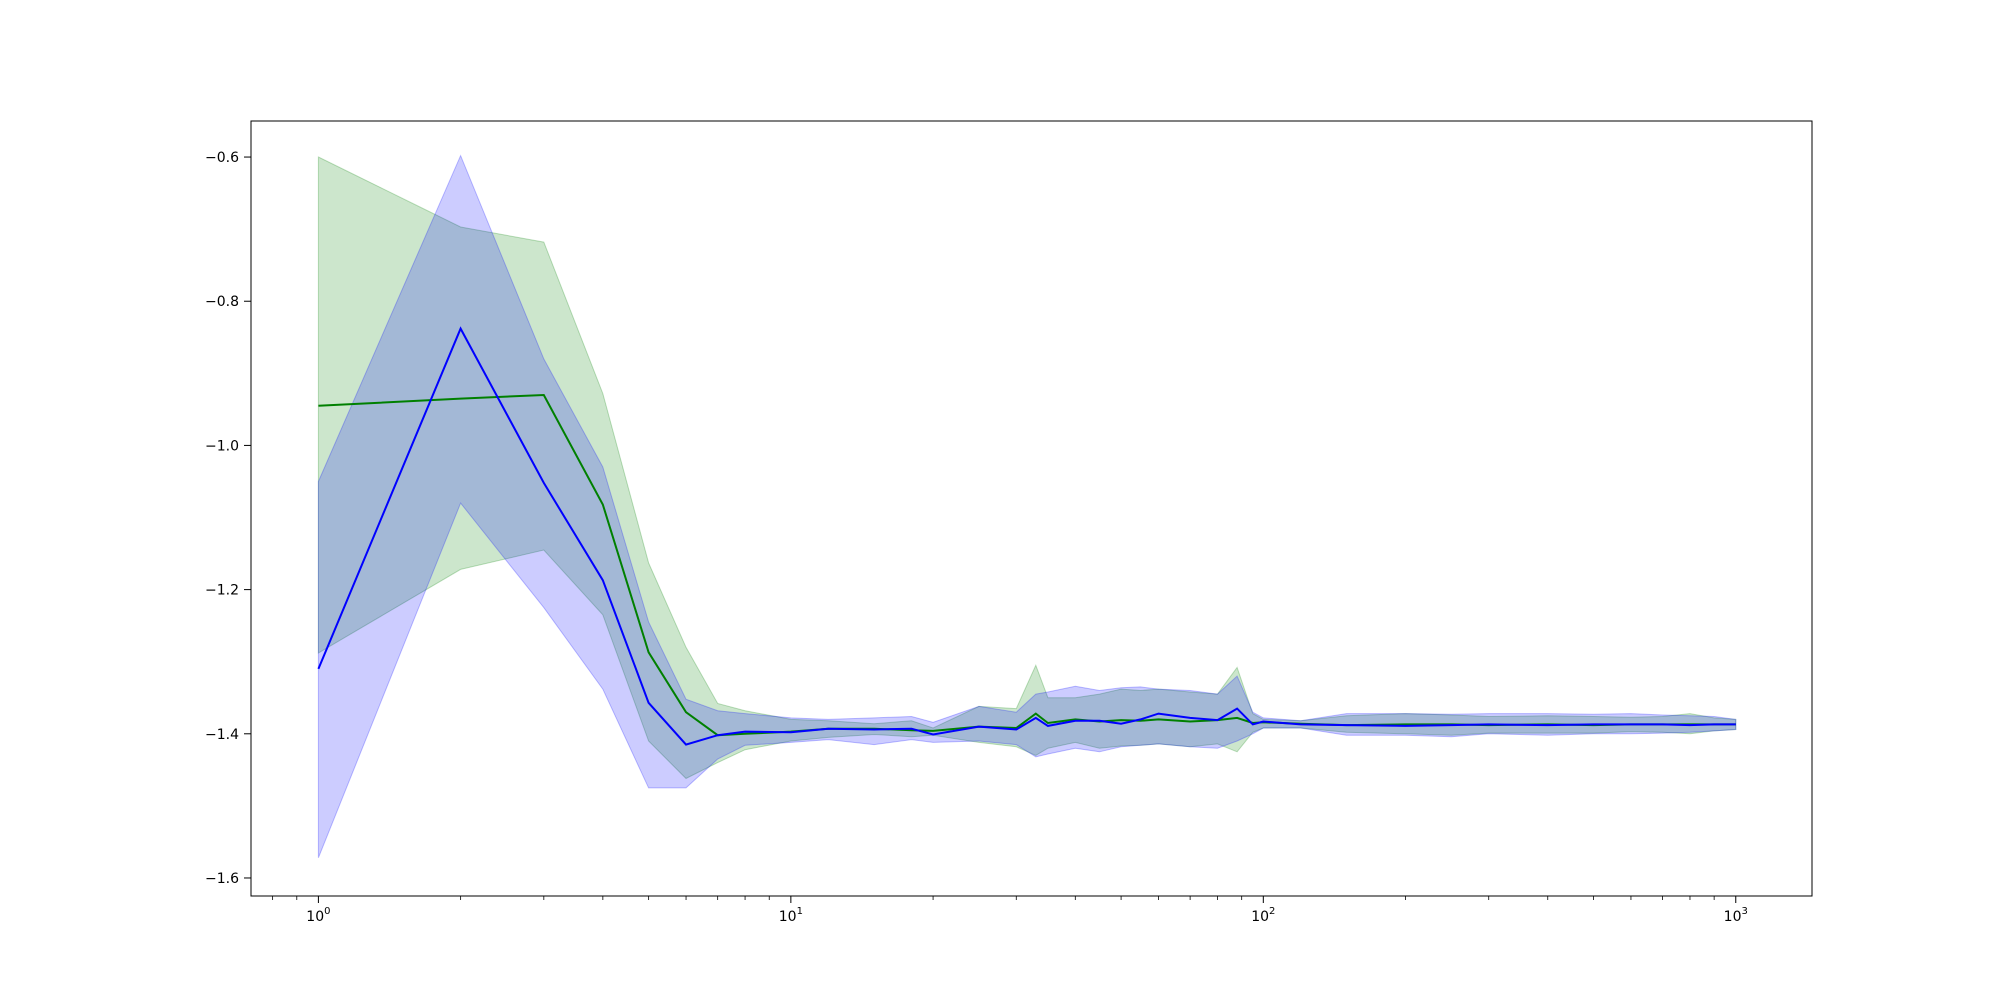  Describe the element at coordinates (1736, 915) in the screenshot. I see `x-tick-label: 10³` at that location.